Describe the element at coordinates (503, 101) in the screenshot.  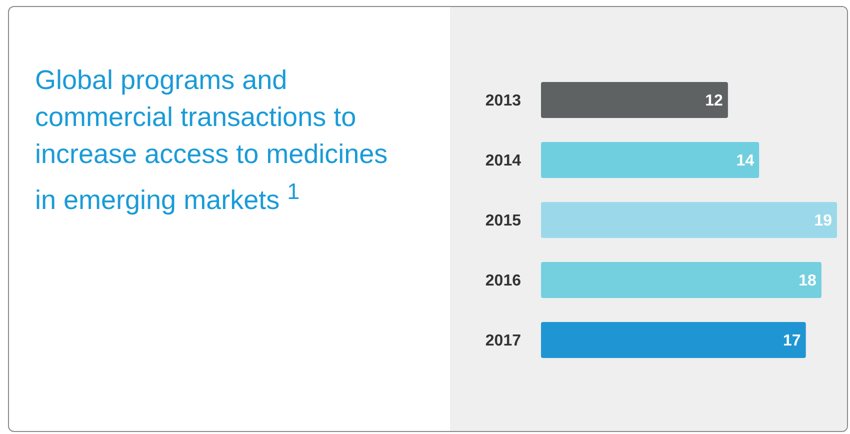
I see `y-tick-label: 2013` at that location.